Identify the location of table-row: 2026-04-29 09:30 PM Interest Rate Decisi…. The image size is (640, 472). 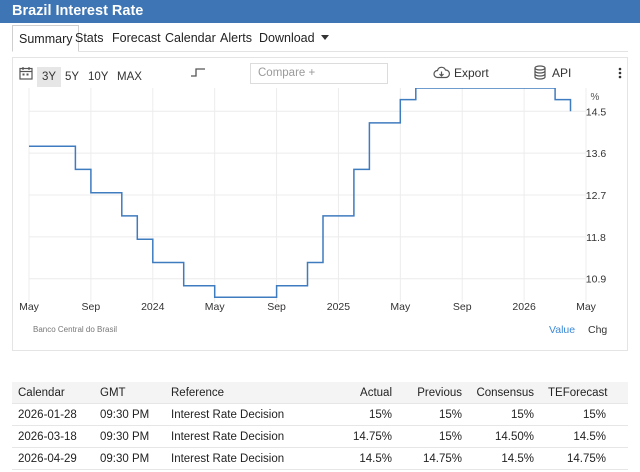
(320, 459).